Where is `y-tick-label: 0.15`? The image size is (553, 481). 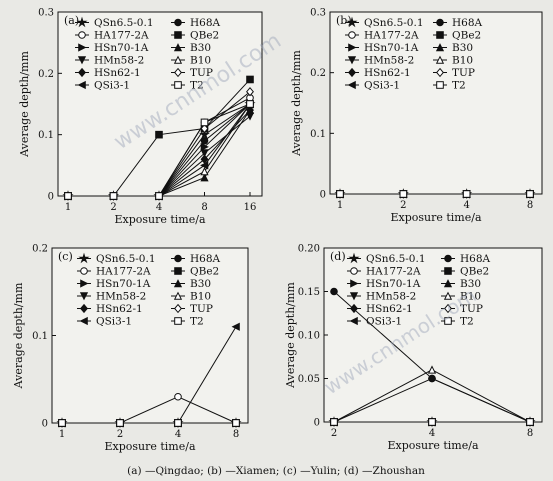
y-tick-label: 0.15 is located at coordinates (309, 292).